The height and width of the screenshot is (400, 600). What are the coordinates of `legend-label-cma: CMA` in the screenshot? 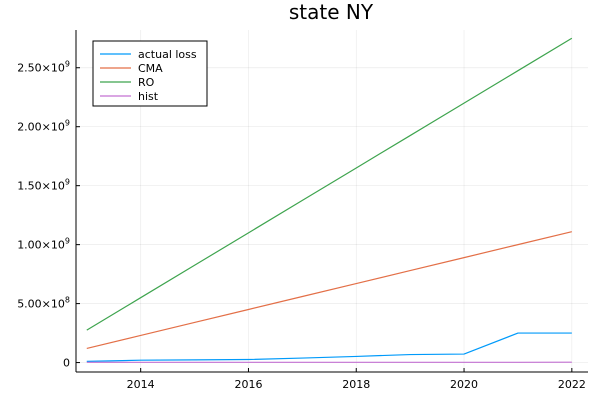 It's located at (150, 68).